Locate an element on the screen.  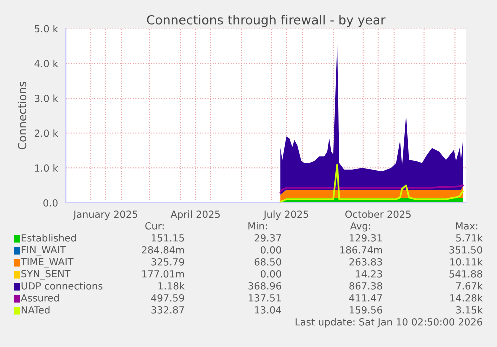
legend-label: FIN_WAIT is located at coordinates (44, 251).